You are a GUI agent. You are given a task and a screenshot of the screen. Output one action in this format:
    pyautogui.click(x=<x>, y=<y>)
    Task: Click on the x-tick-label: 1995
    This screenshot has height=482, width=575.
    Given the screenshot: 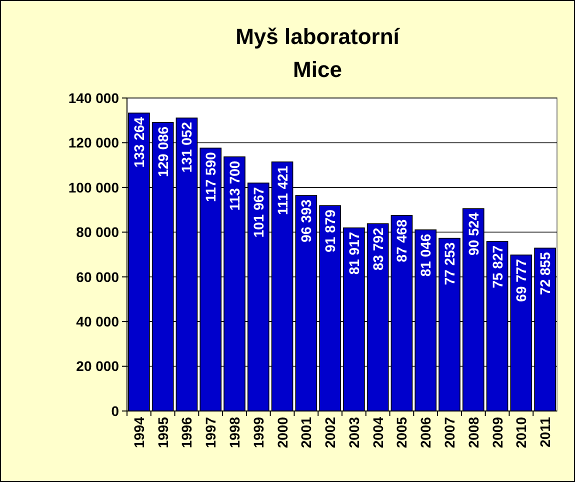 What is the action you would take?
    pyautogui.click(x=162, y=432)
    